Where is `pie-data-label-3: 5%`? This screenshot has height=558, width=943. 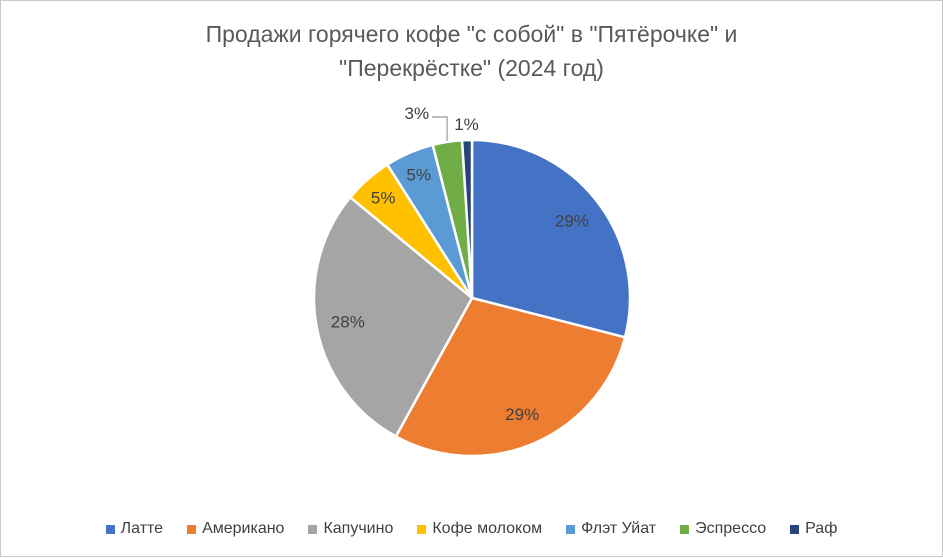 pie-data-label-3: 5% is located at coordinates (383, 197).